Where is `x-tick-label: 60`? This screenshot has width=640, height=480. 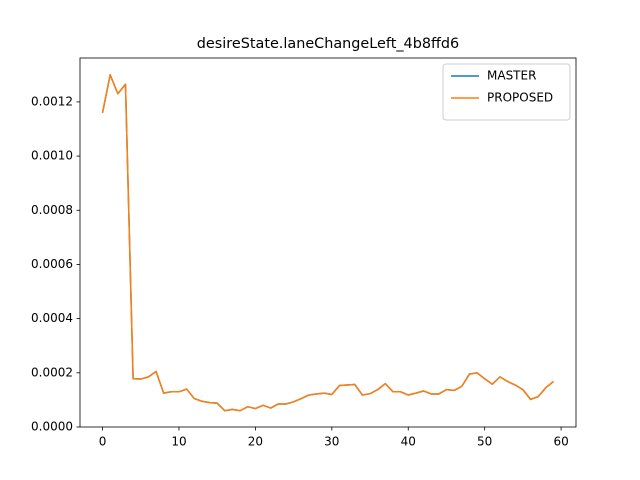 x-tick-label: 60 is located at coordinates (560, 442).